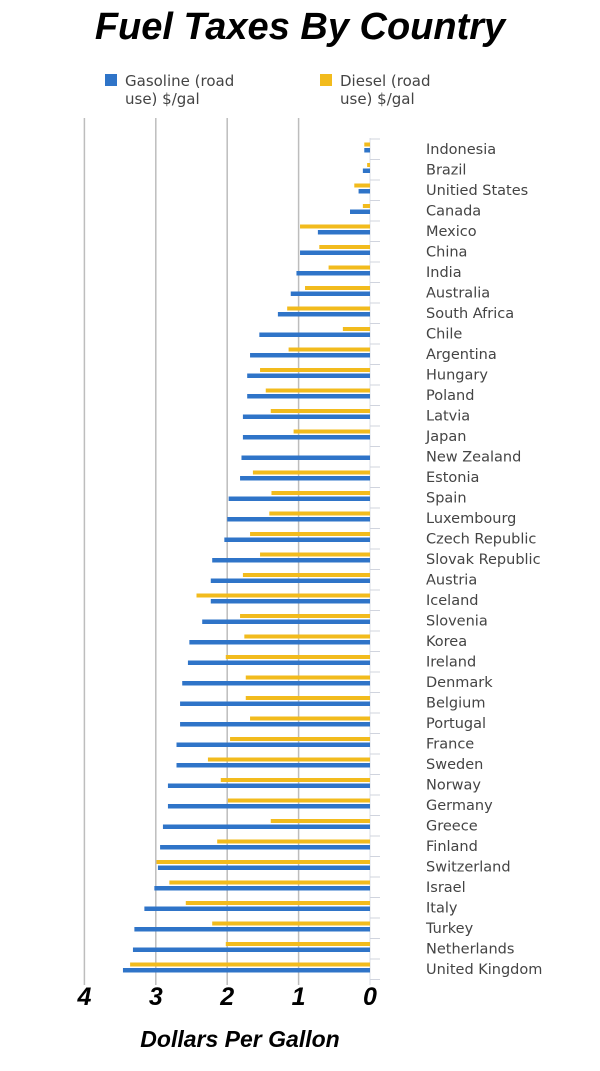 This screenshot has width=600, height=1071. What do you see at coordinates (458, 294) in the screenshot?
I see `category-label: Australia` at bounding box center [458, 294].